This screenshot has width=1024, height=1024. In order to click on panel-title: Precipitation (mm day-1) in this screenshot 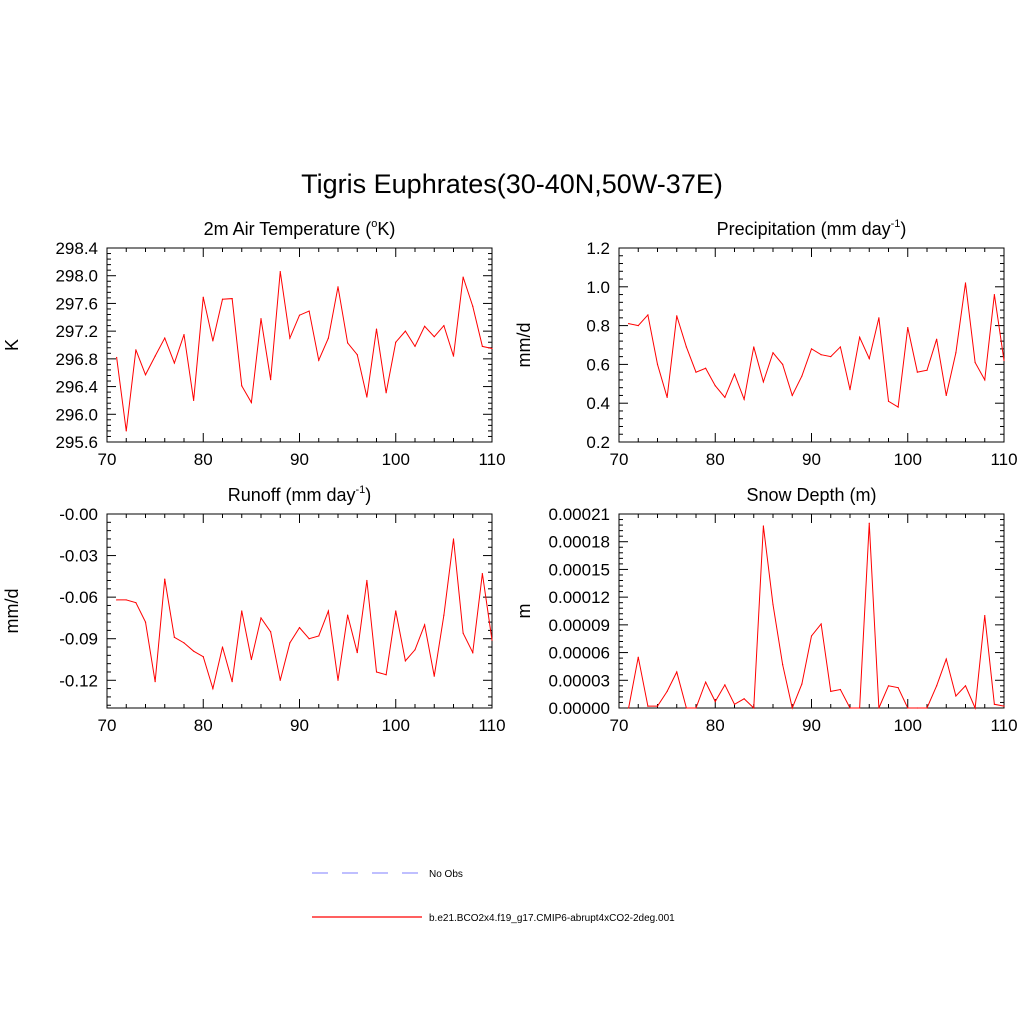, I will do `click(812, 228)`.